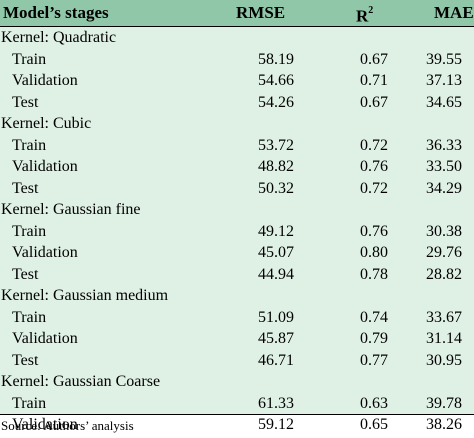 The height and width of the screenshot is (438, 474). I want to click on header-r2: R2, so click(364, 15).